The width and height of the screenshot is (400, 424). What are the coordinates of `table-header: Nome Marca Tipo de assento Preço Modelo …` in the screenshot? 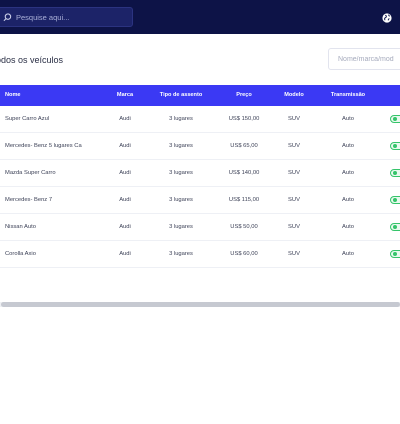 It's located at (200, 95).